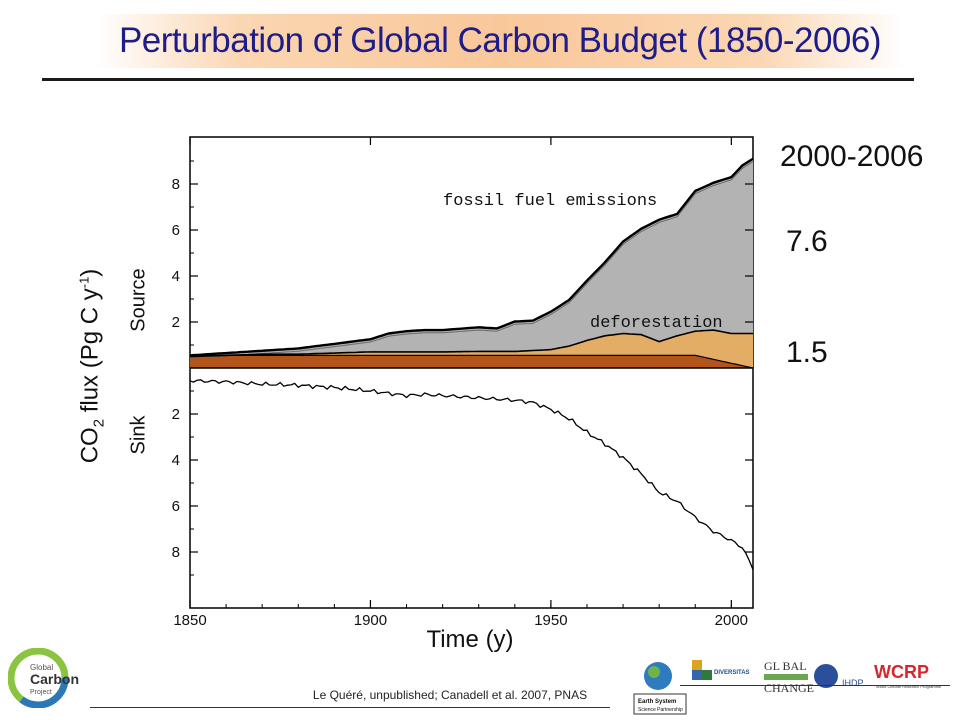 The width and height of the screenshot is (960, 720). I want to click on svg-text: WCRP, so click(901, 672).